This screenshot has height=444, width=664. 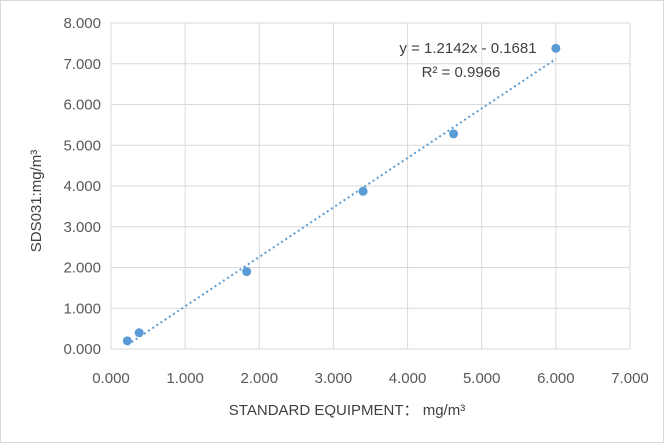 I want to click on x-tick-label: 5.000, so click(x=482, y=378).